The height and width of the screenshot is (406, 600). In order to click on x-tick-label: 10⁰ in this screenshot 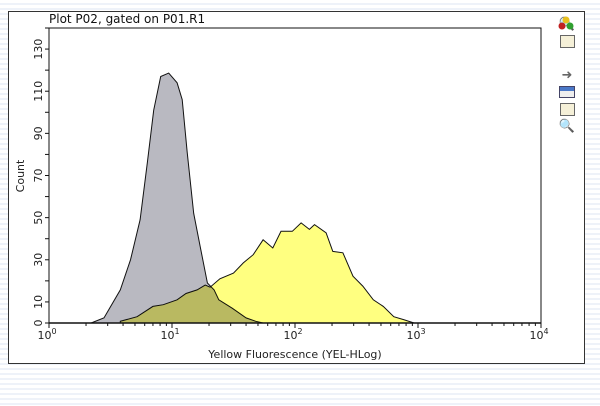, I will do `click(46, 334)`.